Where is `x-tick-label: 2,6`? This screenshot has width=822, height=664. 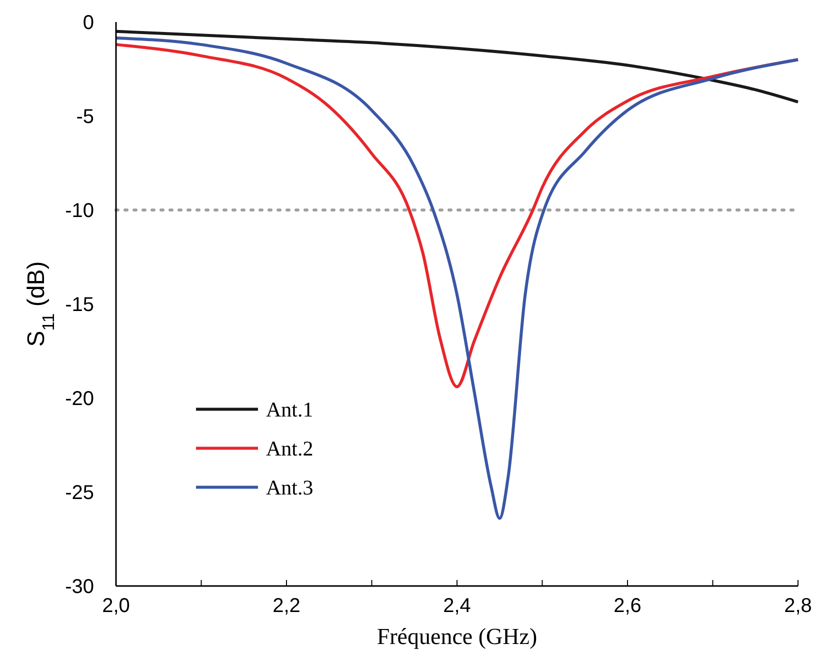 x-tick-label: 2,6 is located at coordinates (628, 606).